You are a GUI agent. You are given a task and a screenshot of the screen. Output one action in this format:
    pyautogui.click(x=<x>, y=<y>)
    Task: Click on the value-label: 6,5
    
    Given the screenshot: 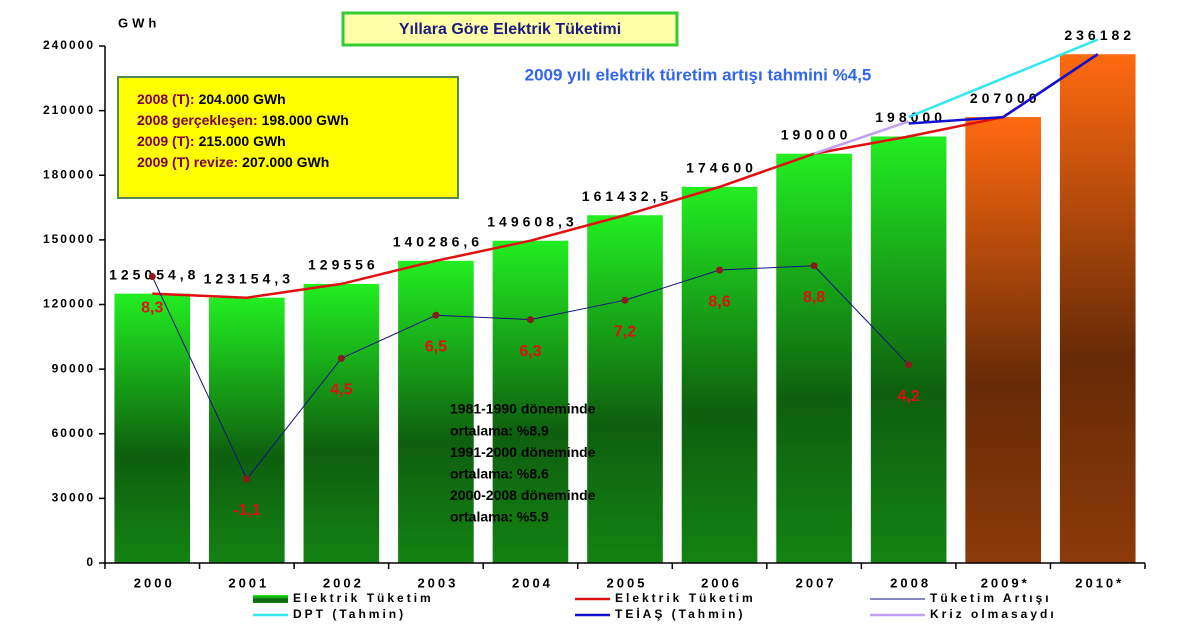 What is the action you would take?
    pyautogui.click(x=436, y=346)
    